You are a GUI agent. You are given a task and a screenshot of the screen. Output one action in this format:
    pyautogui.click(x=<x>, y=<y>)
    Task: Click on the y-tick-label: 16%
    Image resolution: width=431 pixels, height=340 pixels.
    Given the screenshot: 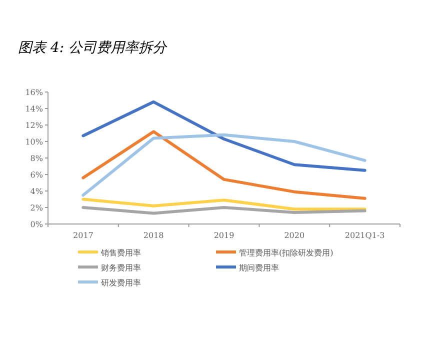 What is the action you would take?
    pyautogui.click(x=34, y=92)
    